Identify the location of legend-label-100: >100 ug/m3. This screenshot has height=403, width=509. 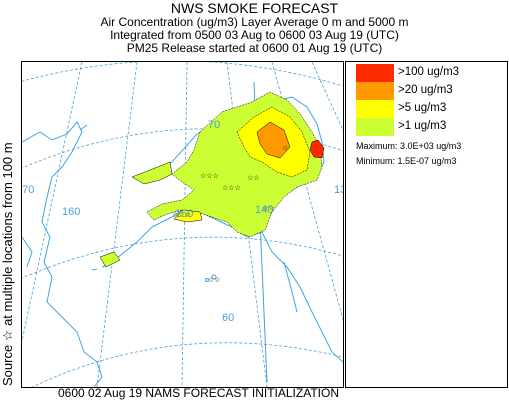
(429, 72).